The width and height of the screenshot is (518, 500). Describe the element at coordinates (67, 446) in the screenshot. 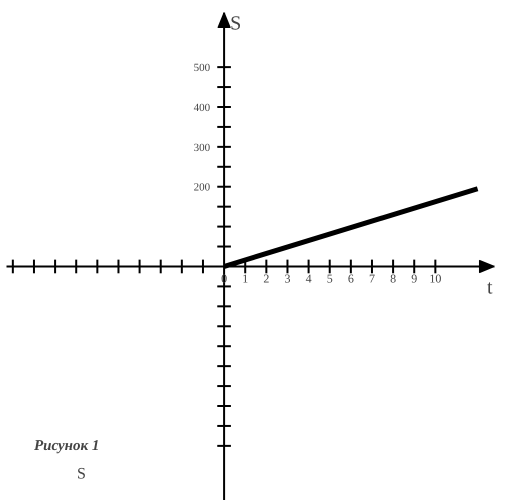

I see `annotation: Рисунок 1` at that location.